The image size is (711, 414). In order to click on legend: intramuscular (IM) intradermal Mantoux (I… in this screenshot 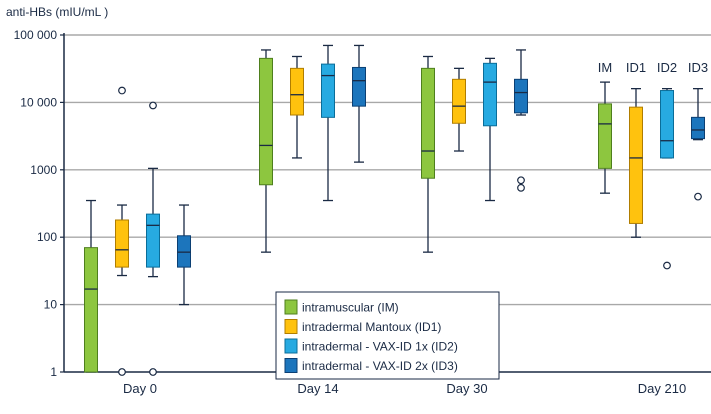, I will do `click(387, 335)`.